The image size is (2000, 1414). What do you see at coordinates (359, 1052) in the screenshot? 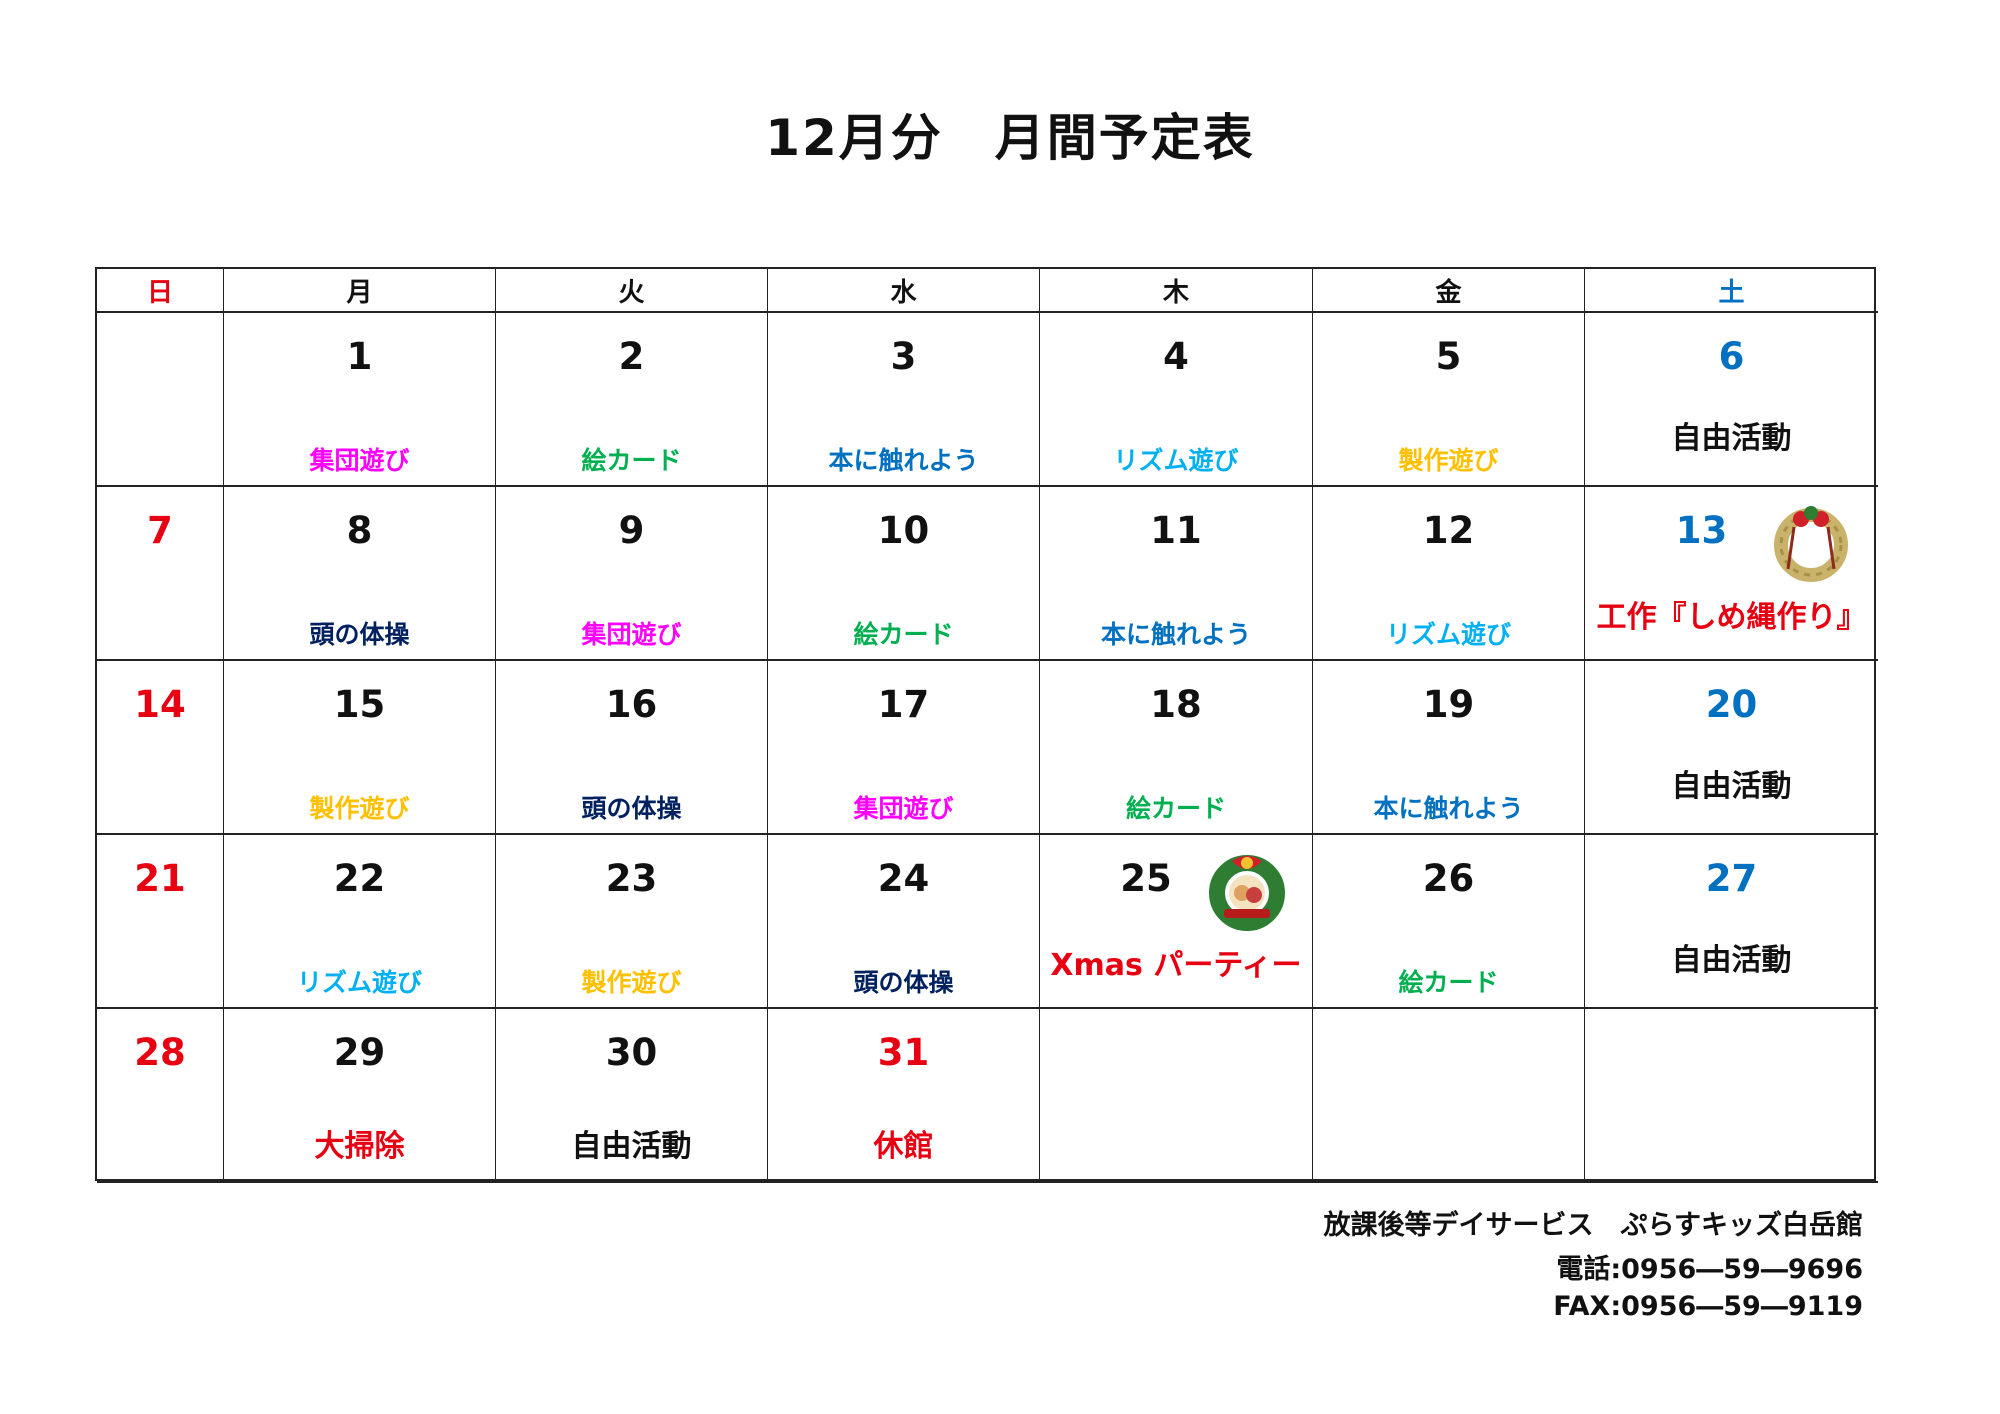
I see `day-number: 29` at bounding box center [359, 1052].